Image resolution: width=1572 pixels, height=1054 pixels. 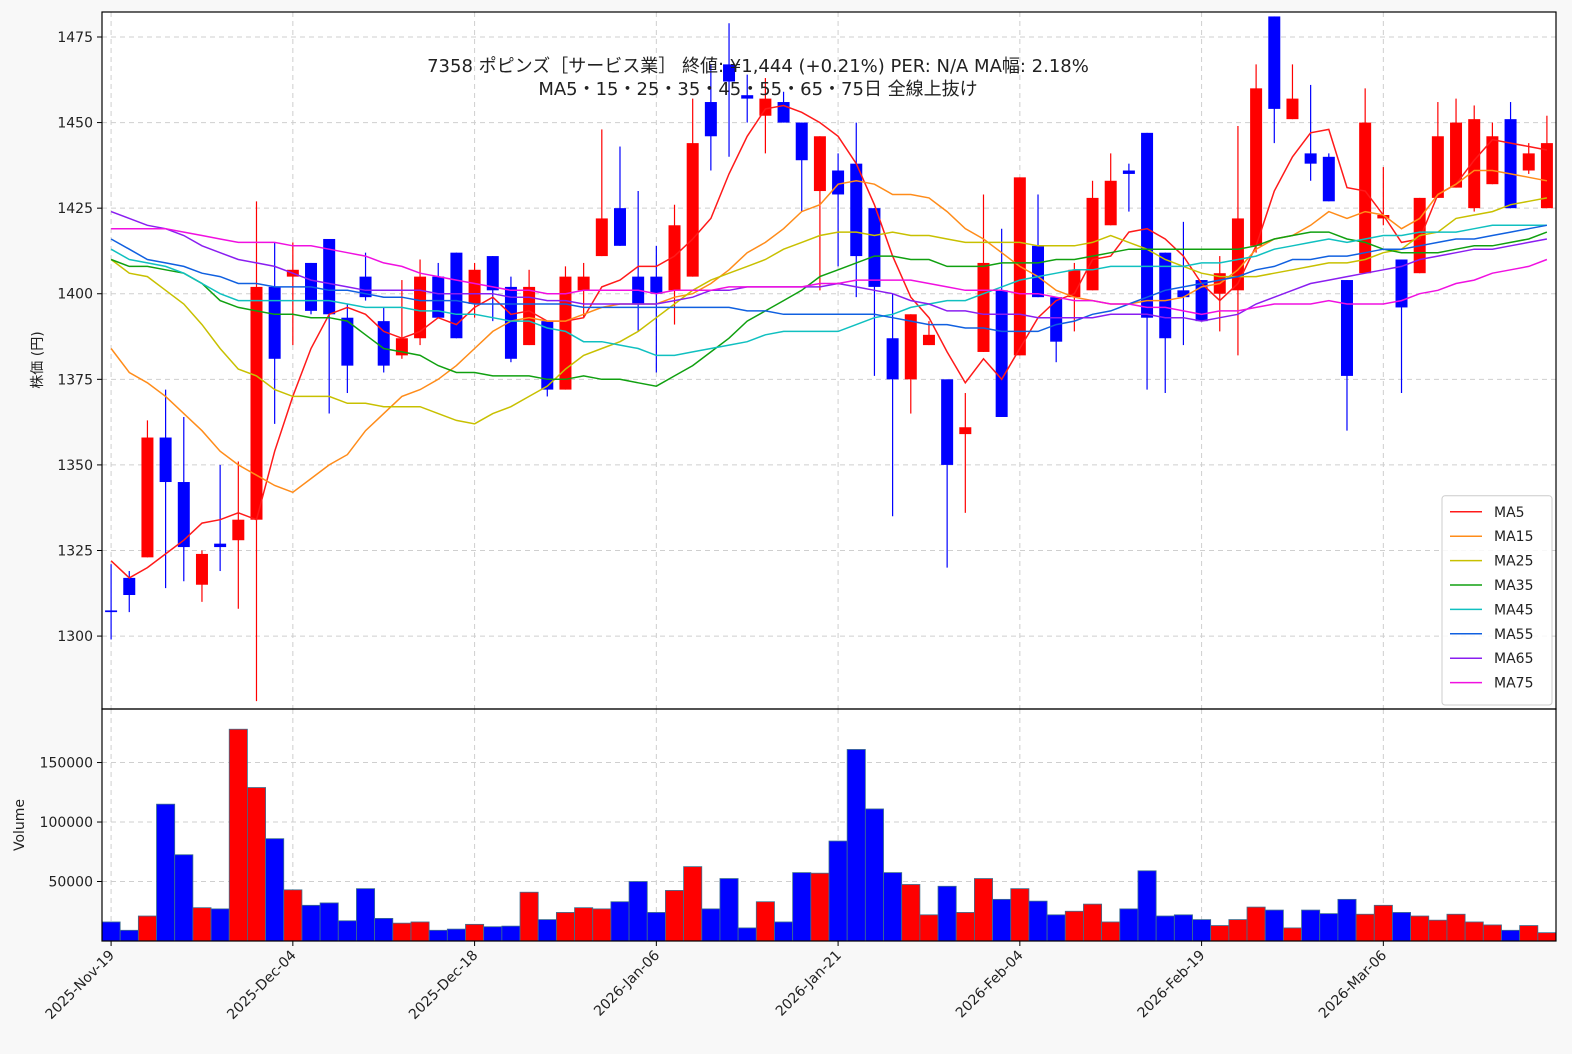 I want to click on y-tick-label: 1450, so click(x=75, y=124).